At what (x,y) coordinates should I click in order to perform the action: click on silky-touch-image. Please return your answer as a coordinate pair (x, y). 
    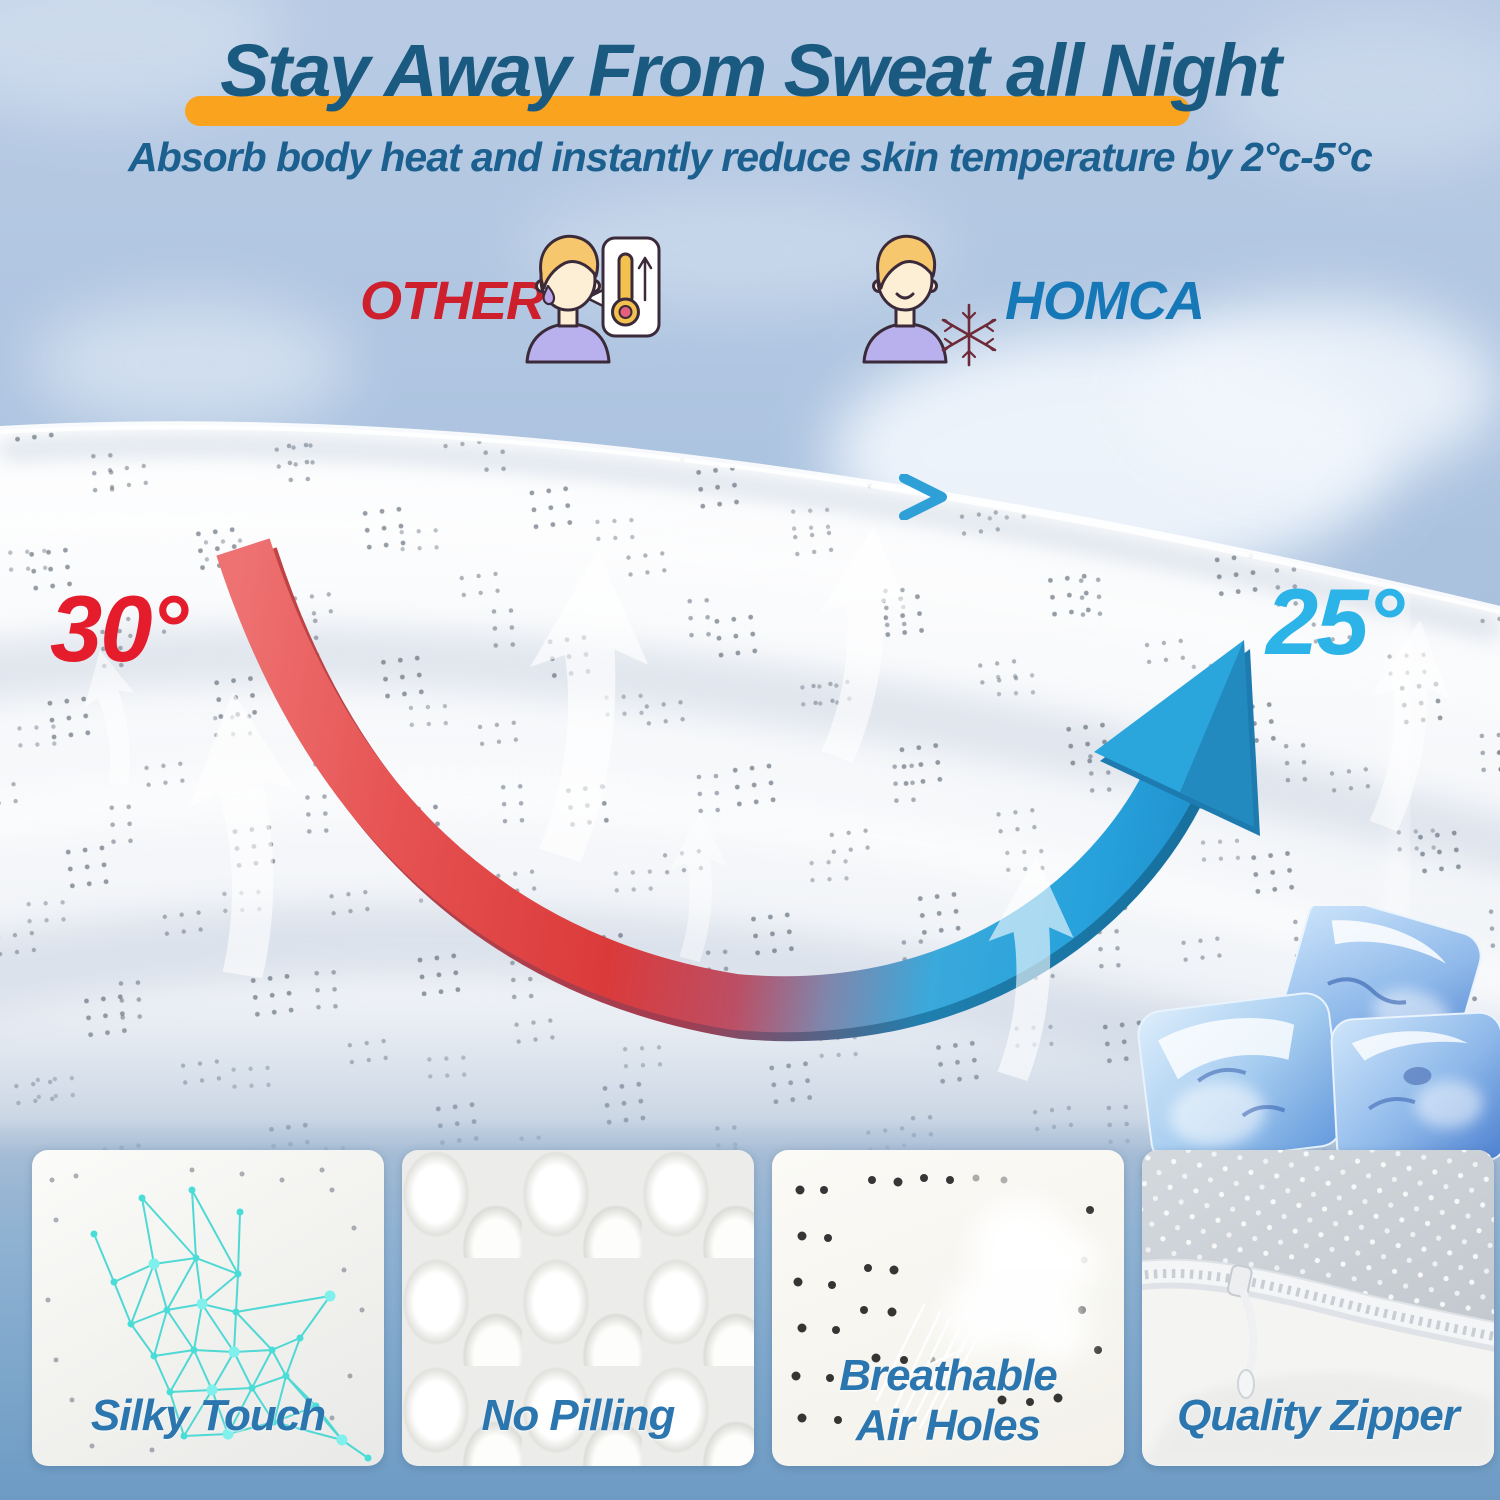
    Looking at the image, I should click on (208, 1308).